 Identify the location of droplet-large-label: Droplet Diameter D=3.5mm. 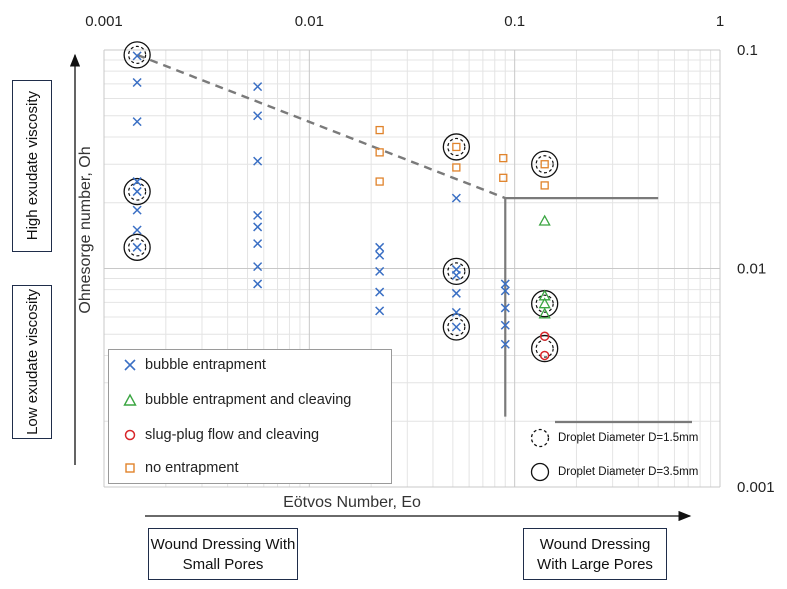
(628, 472).